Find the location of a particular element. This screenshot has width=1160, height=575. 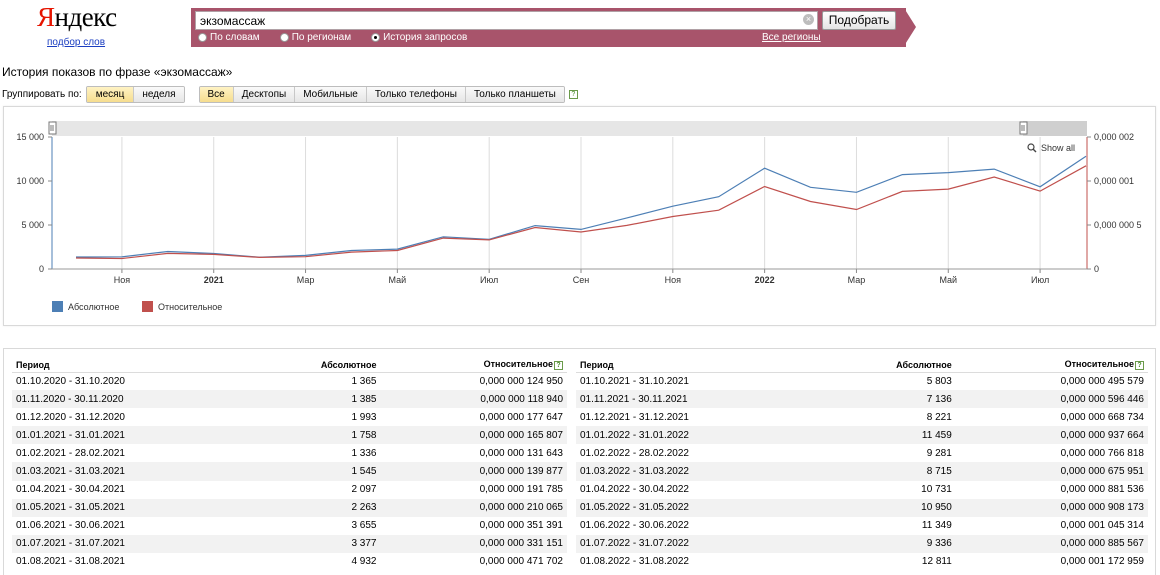

radio-icon is located at coordinates (284, 37).